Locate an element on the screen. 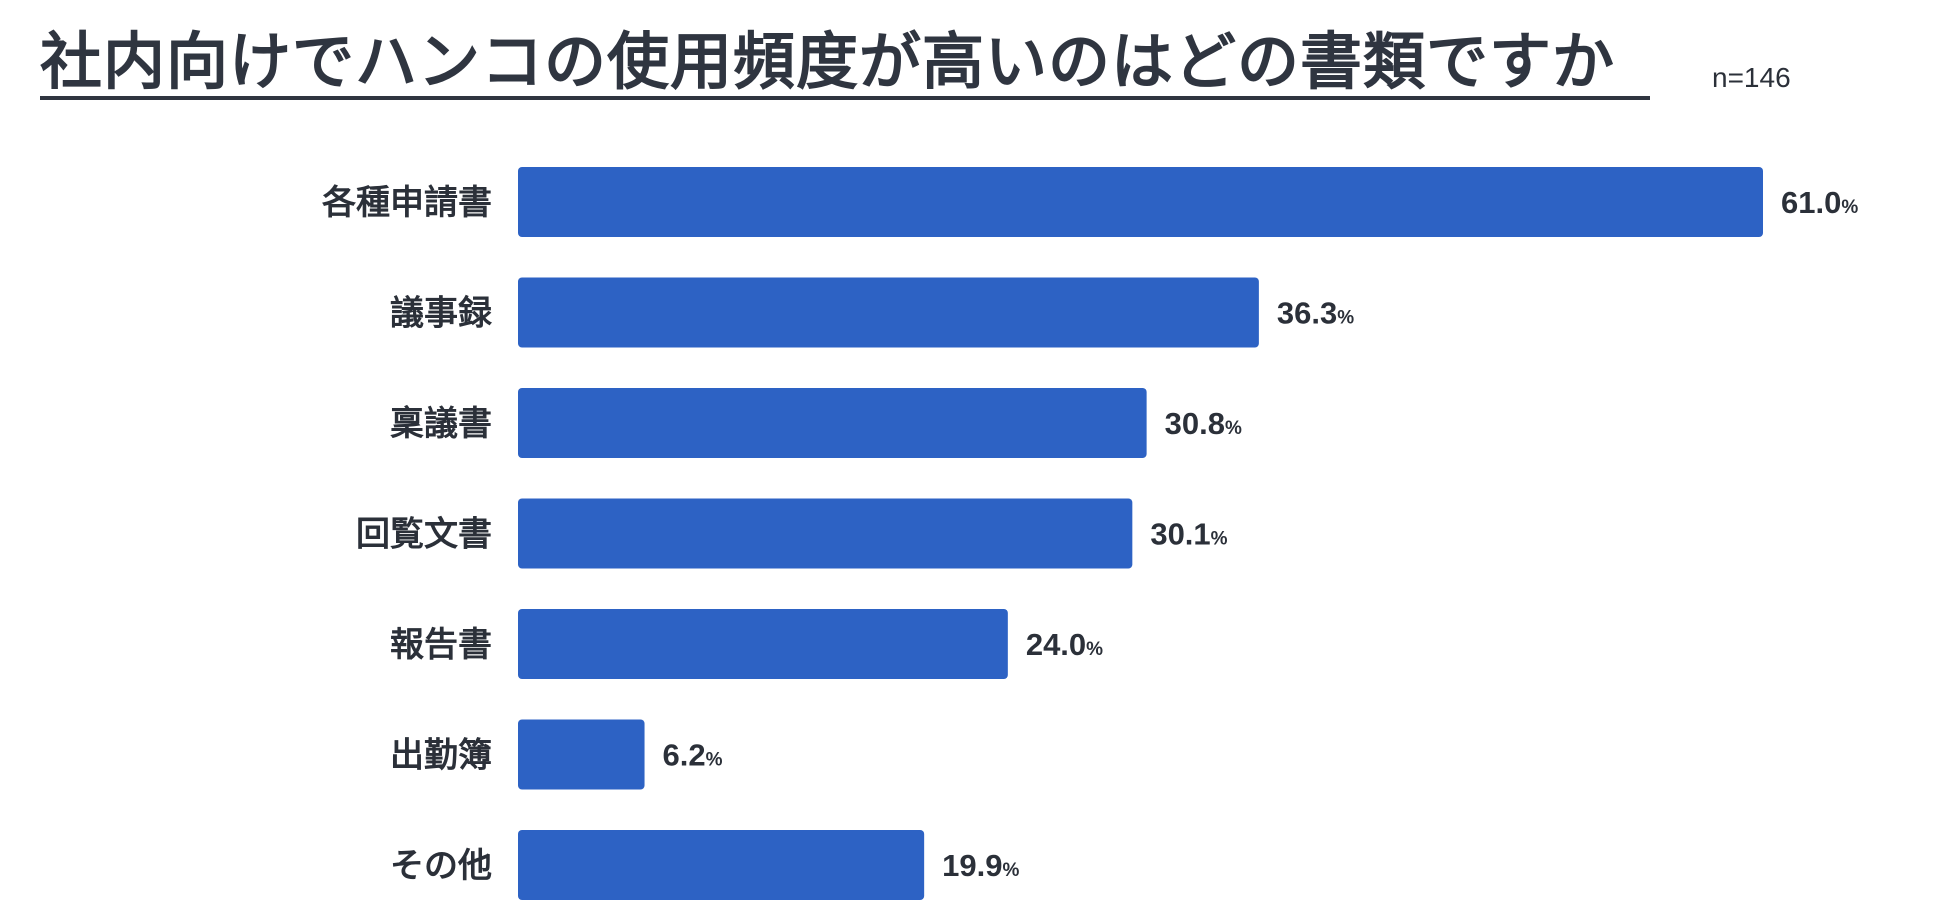  value-number: 36.3 is located at coordinates (1307, 313).